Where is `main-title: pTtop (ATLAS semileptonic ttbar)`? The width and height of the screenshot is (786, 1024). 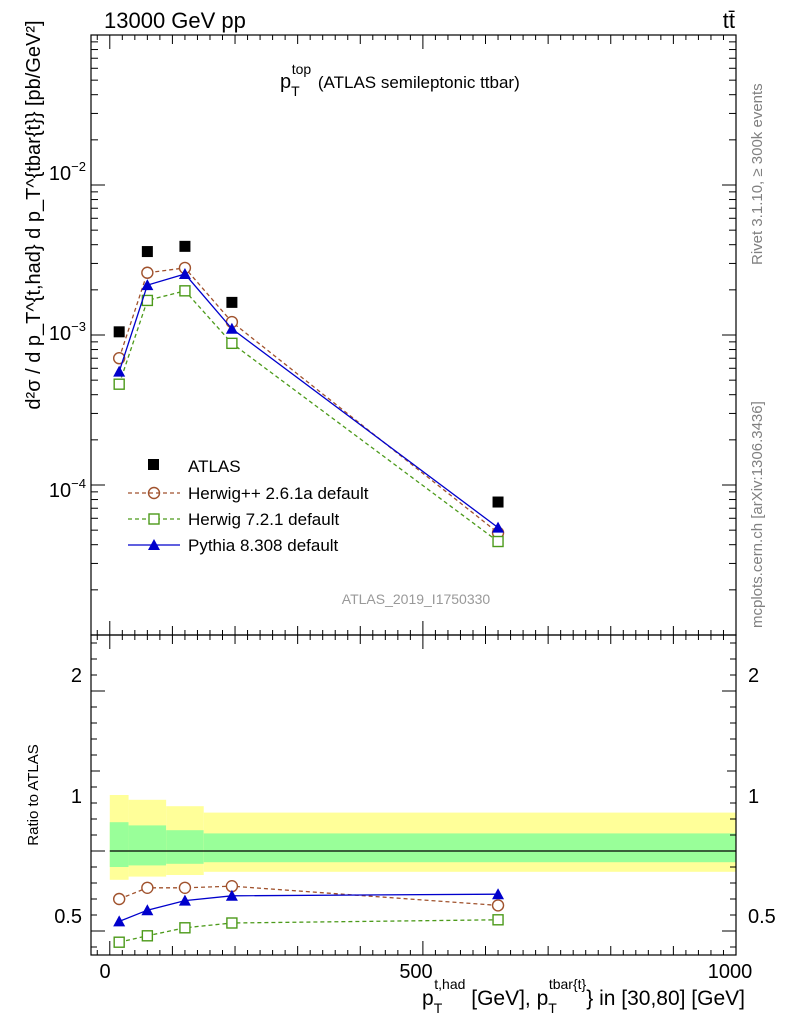
main-title: pTtop (ATLAS semileptonic ttbar) is located at coordinates (400, 80).